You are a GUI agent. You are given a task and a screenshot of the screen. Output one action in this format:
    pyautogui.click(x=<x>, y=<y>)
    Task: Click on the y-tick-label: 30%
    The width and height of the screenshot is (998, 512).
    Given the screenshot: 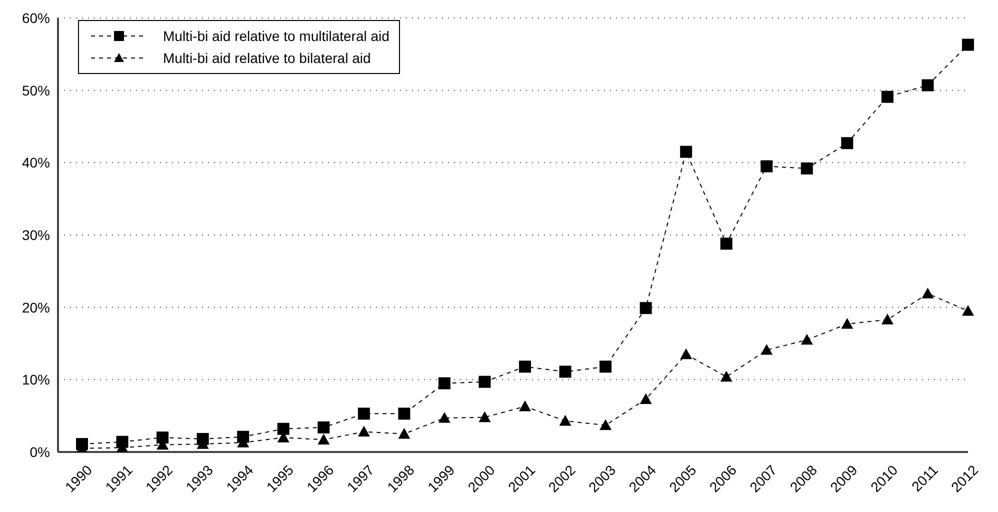 What is the action you would take?
    pyautogui.click(x=36, y=234)
    